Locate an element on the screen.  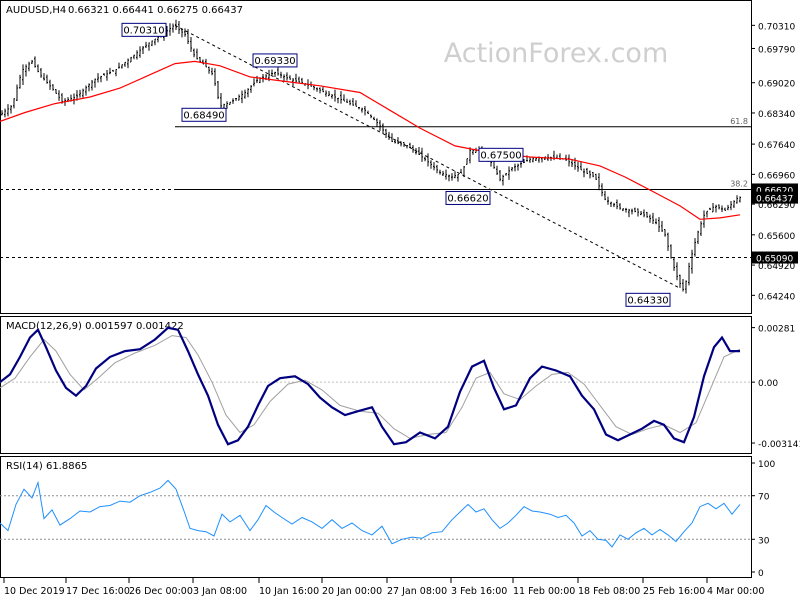
x-tick-label-6: 27 Jan 08:00 is located at coordinates (417, 591).